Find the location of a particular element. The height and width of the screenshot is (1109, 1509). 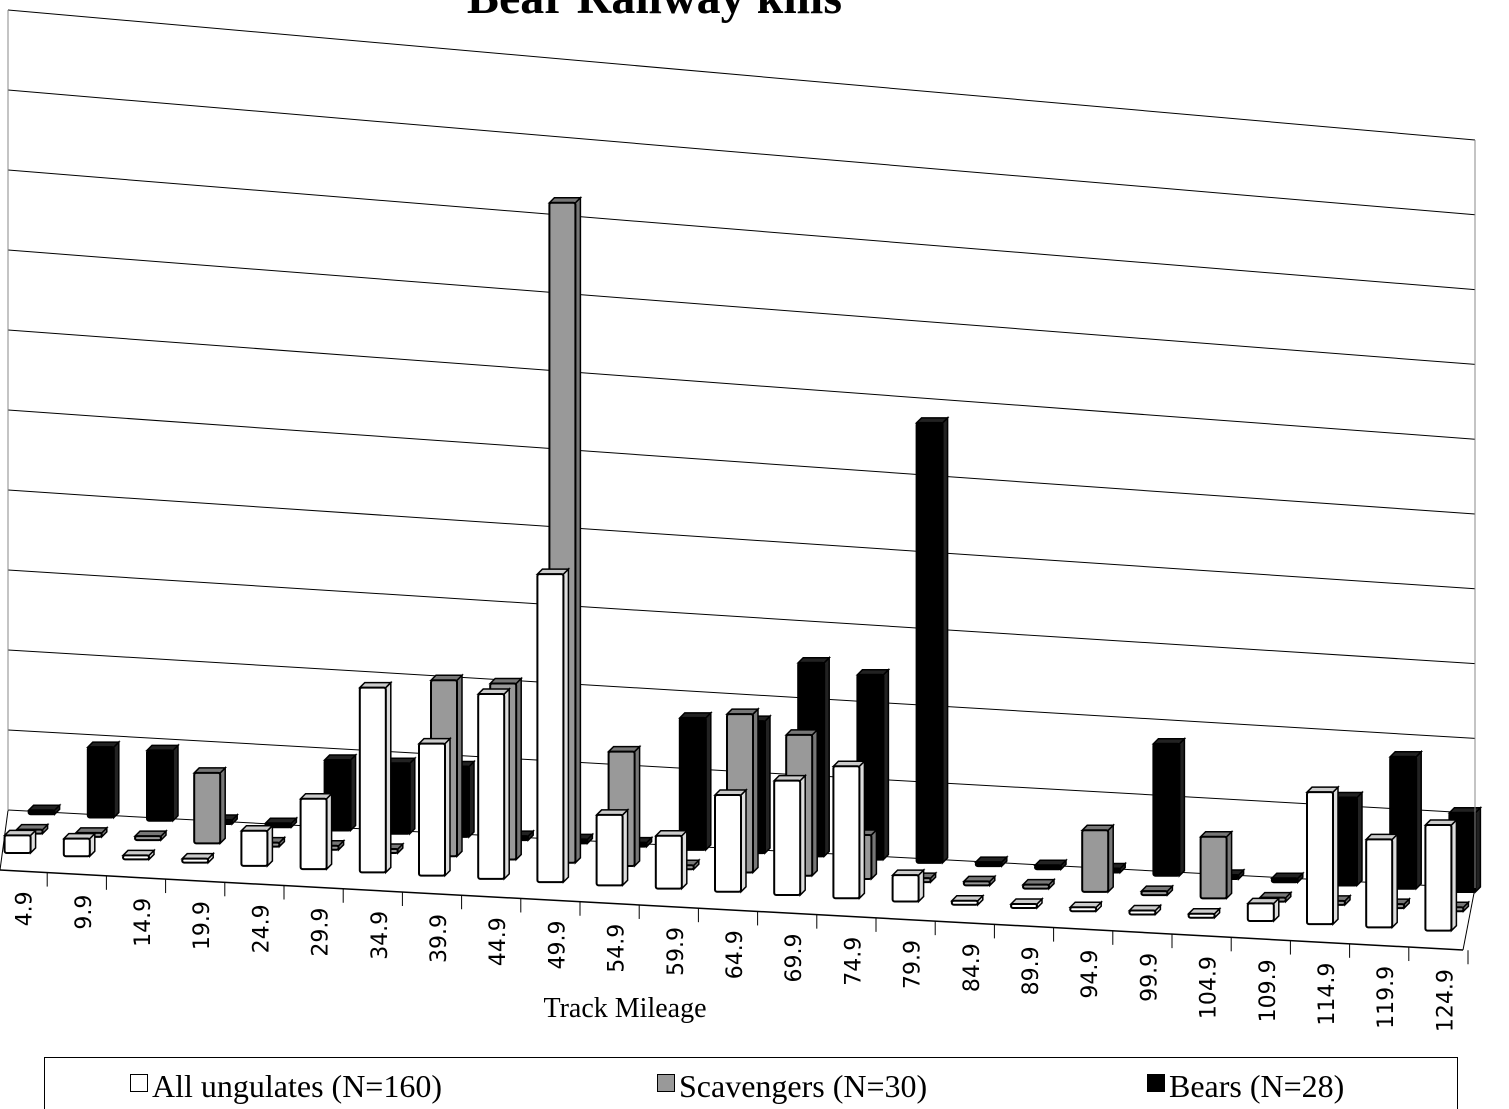

x-tick-label: 29.9 is located at coordinates (321, 932).